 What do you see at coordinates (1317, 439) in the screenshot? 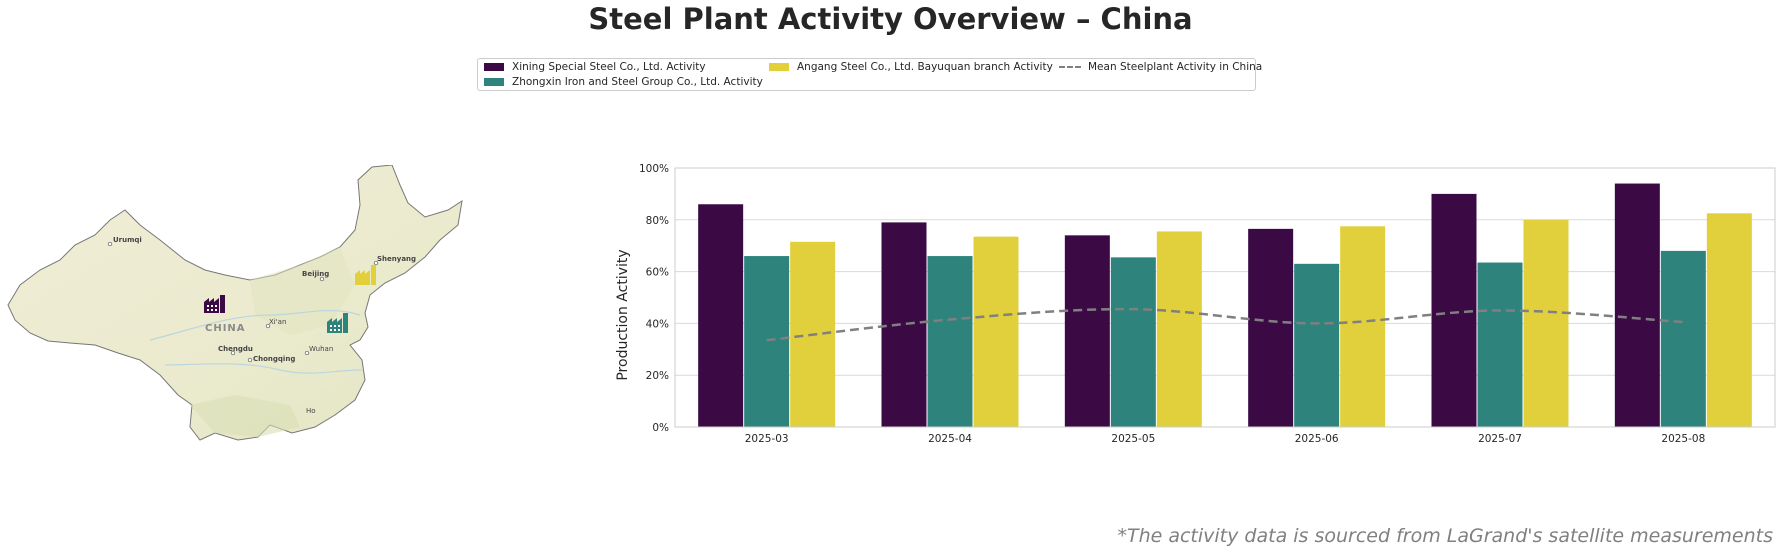
I see `x-tick-label: 2025-06` at bounding box center [1317, 439].